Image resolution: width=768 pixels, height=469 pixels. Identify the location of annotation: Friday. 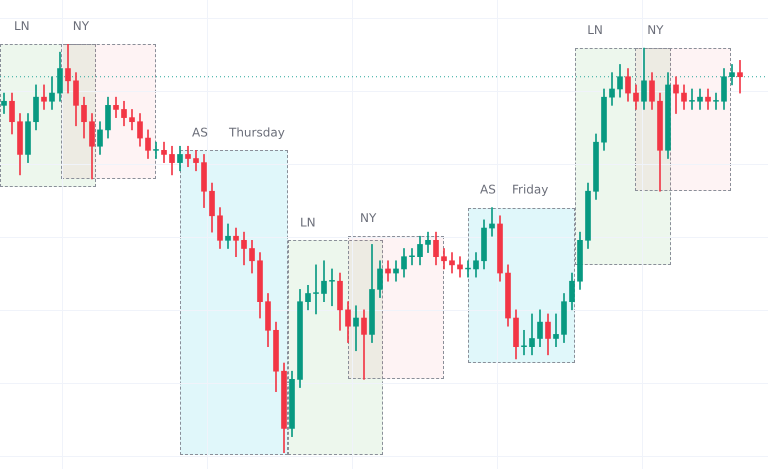
(530, 189).